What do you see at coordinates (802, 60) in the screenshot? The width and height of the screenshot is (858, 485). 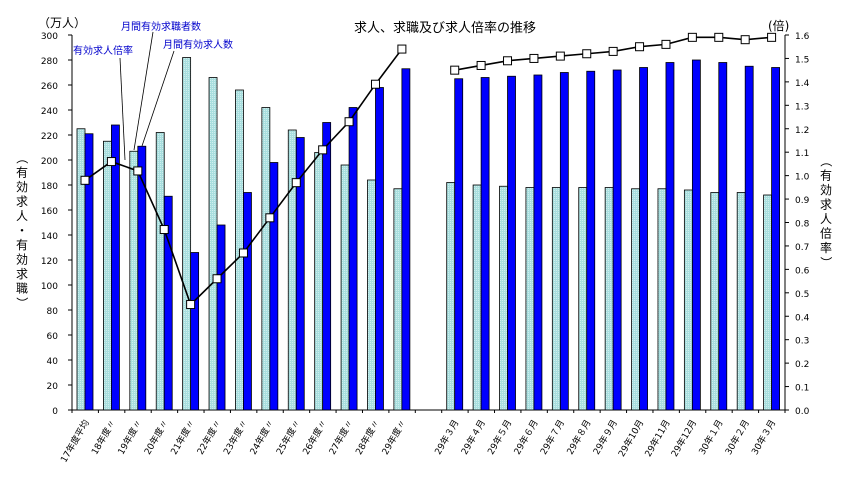 I see `y2-tick-label: 1.5` at bounding box center [802, 60].